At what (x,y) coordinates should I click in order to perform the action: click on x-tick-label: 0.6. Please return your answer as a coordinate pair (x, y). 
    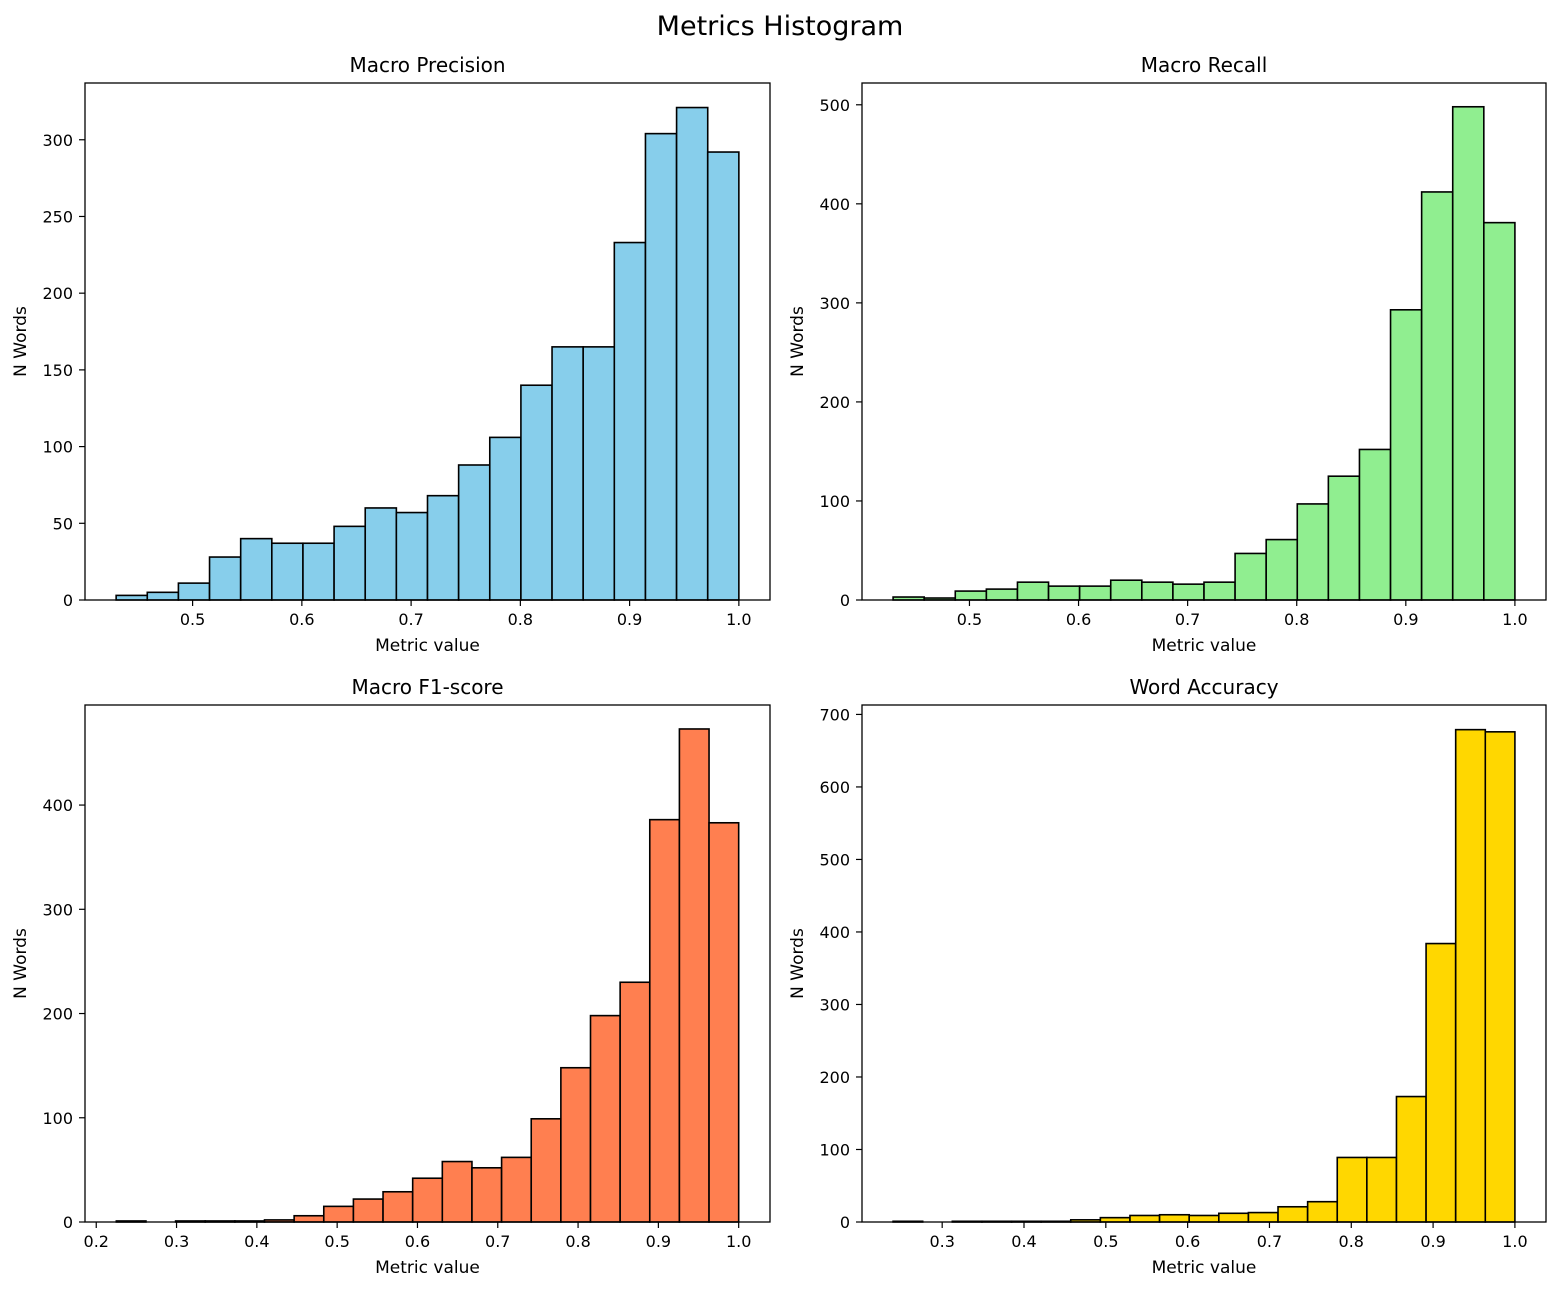
    Looking at the image, I should click on (301, 619).